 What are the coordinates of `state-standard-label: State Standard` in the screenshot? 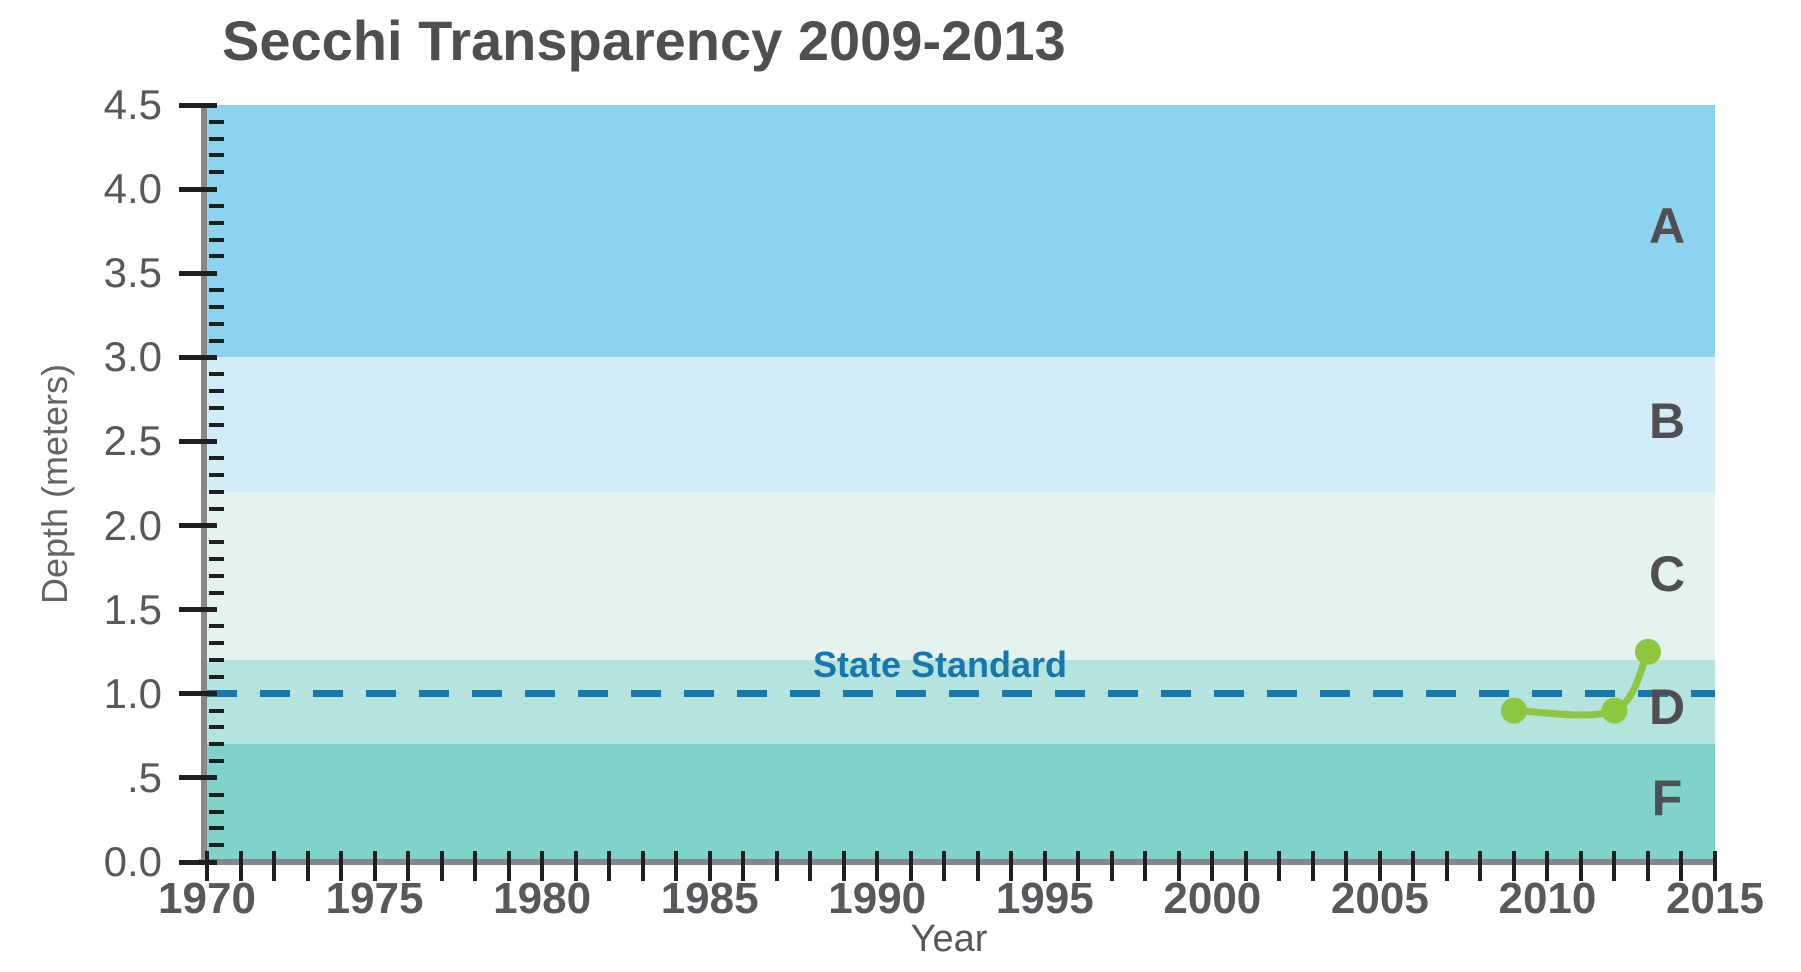 It's located at (940, 664).